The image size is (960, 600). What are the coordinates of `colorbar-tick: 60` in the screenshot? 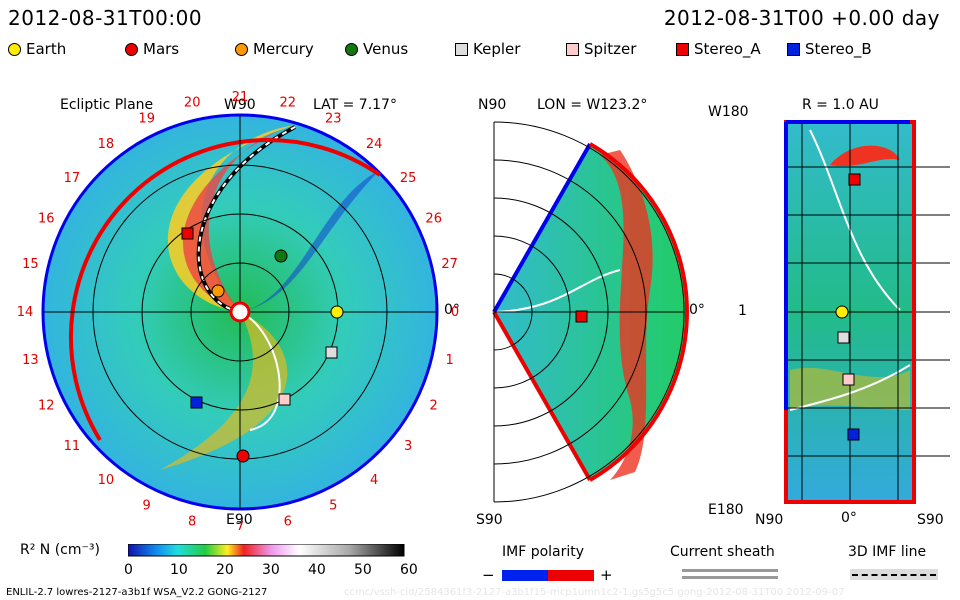 It's located at (409, 570).